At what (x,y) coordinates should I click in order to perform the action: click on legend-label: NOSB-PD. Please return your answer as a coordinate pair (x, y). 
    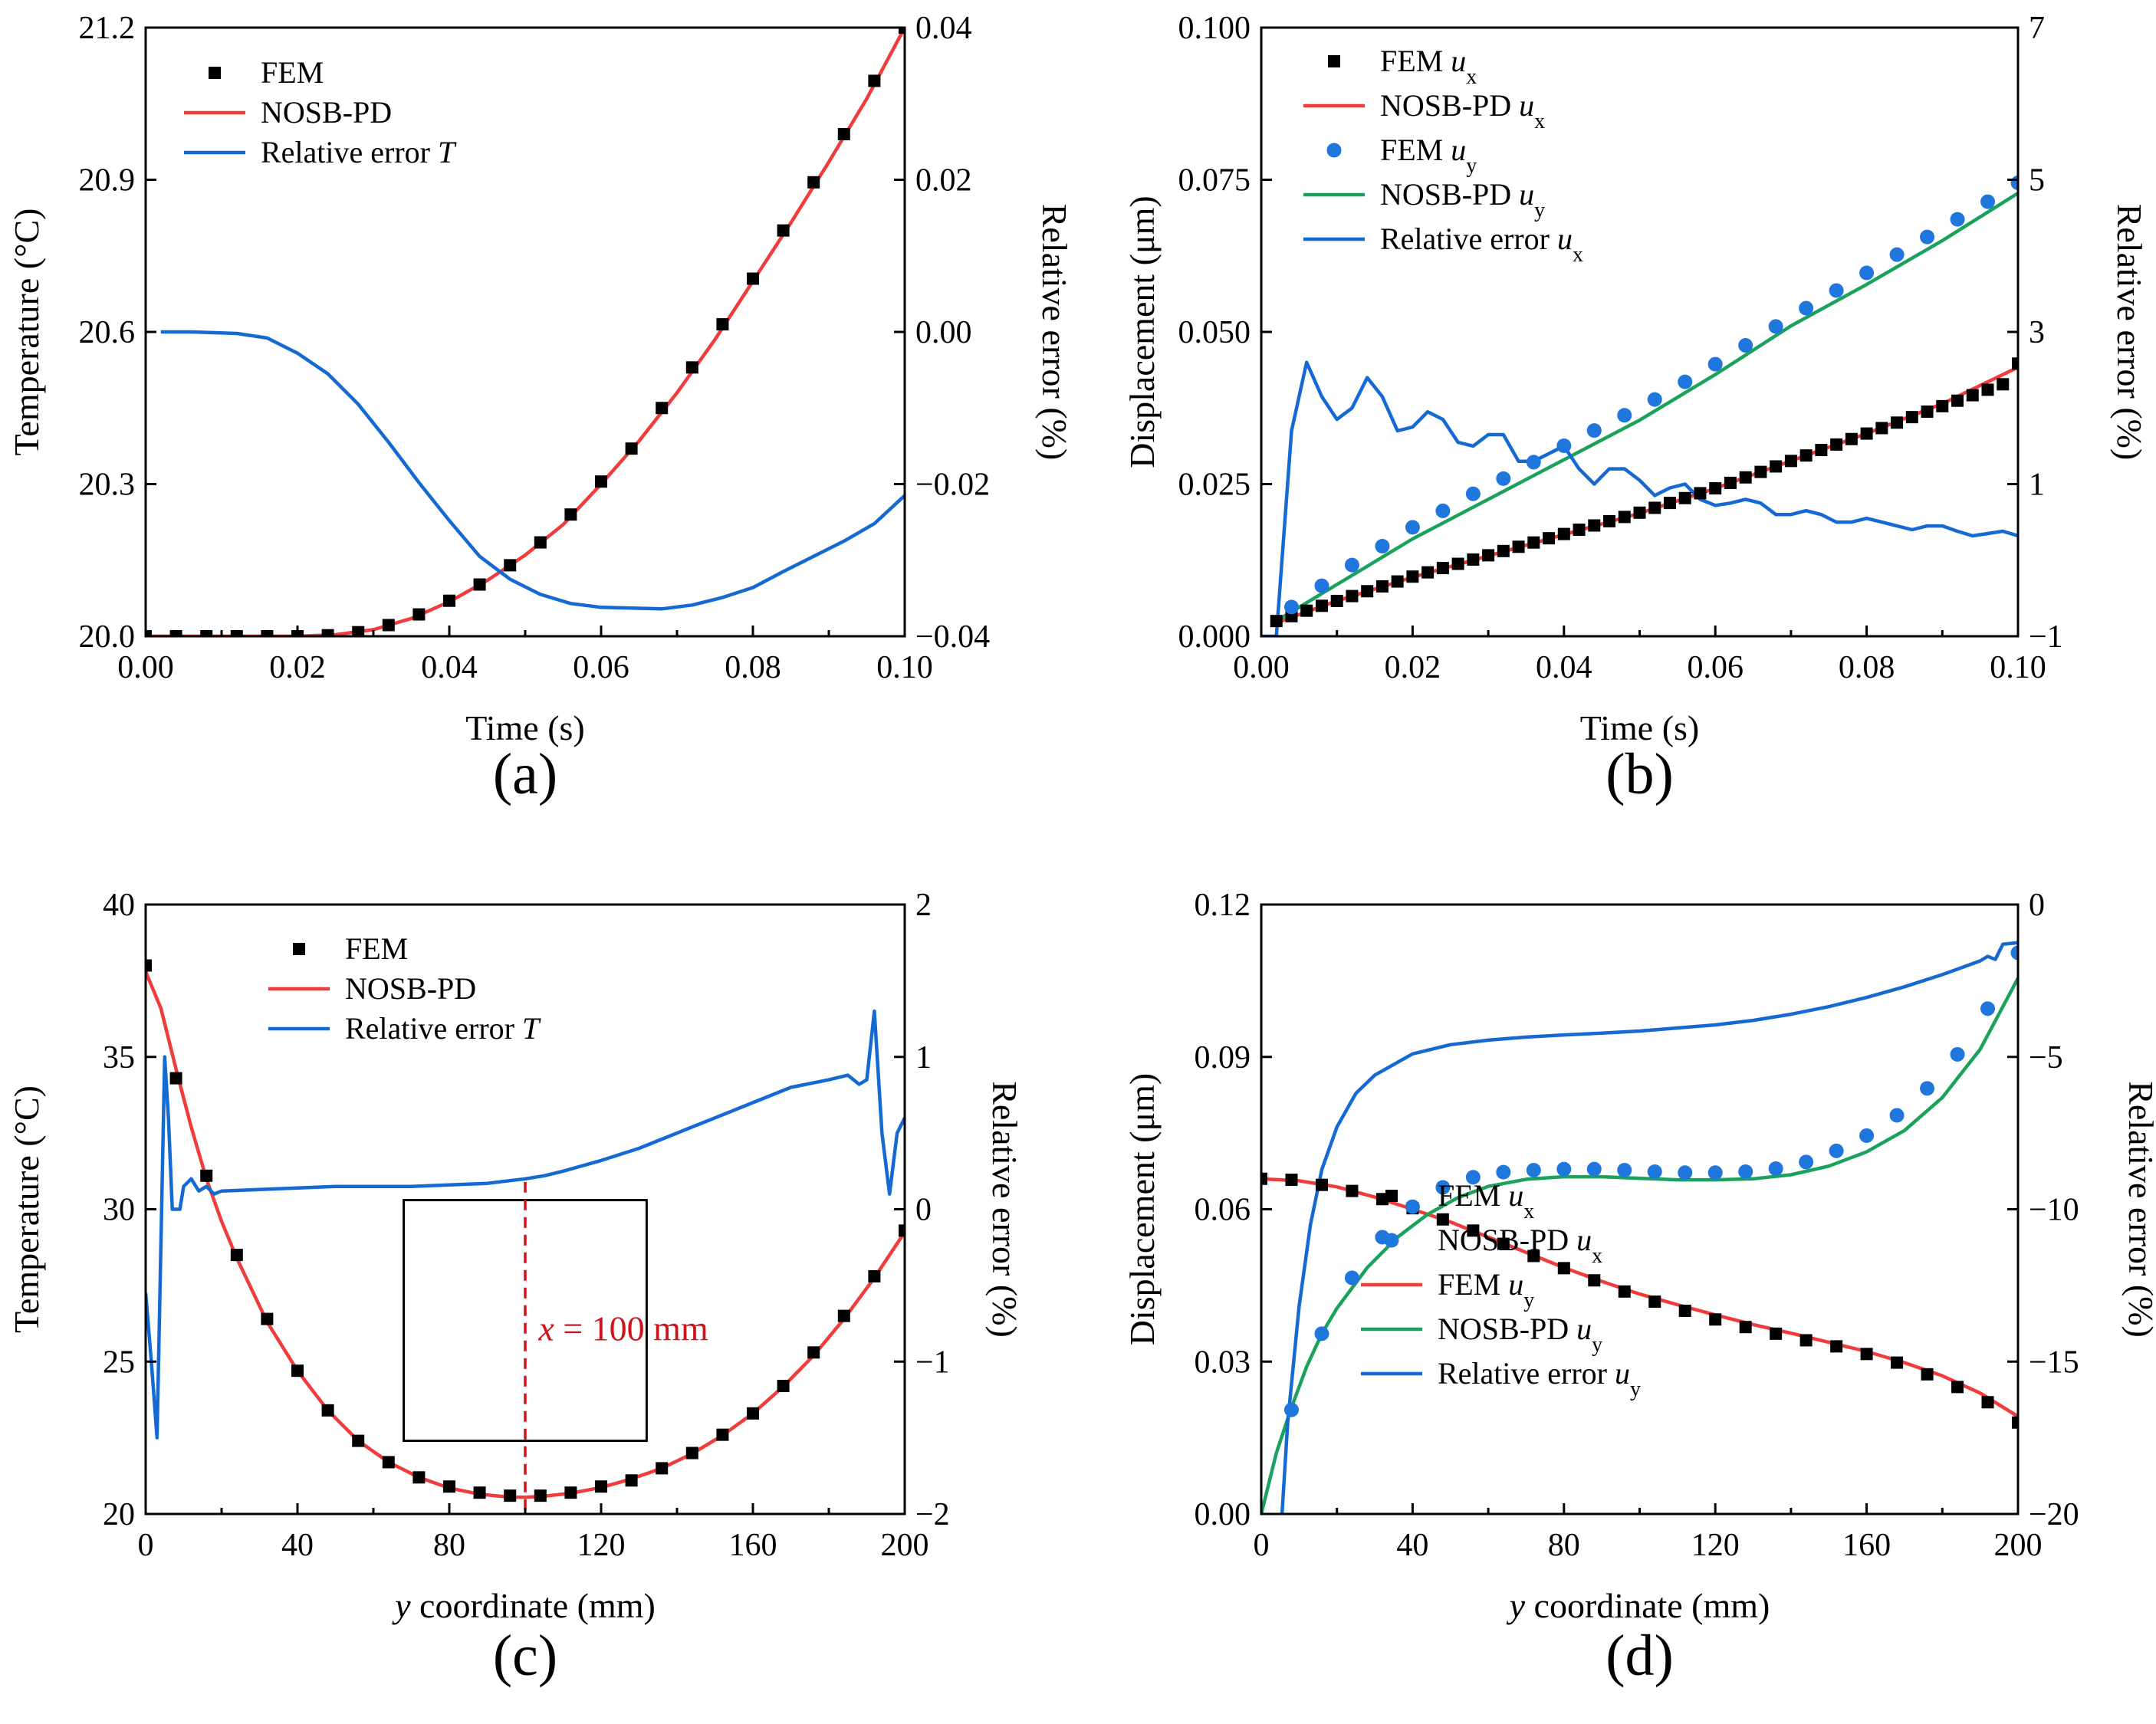
    Looking at the image, I should click on (326, 113).